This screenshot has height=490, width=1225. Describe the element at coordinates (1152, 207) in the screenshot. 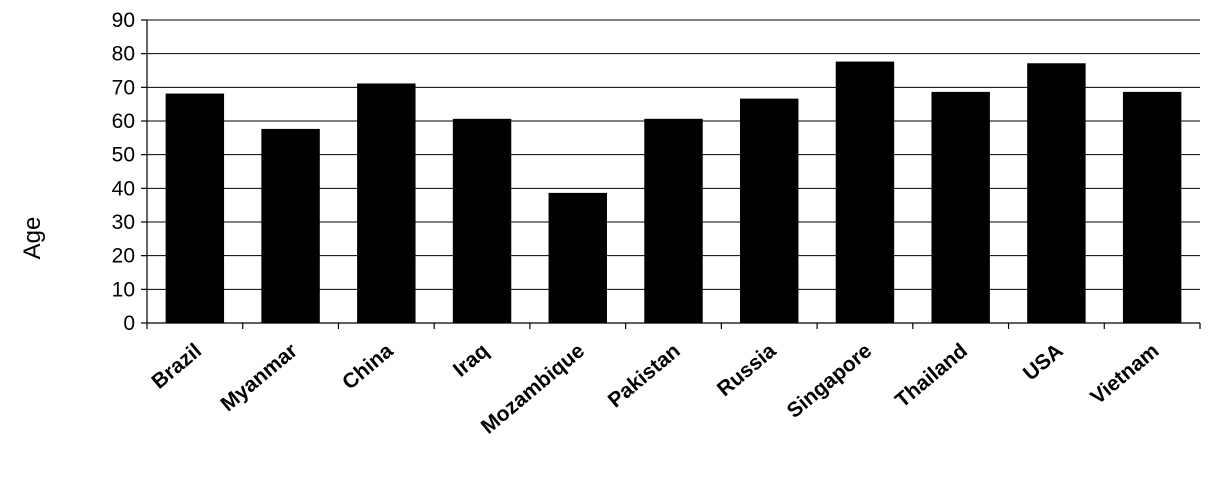

I see `bar-vietnam` at that location.